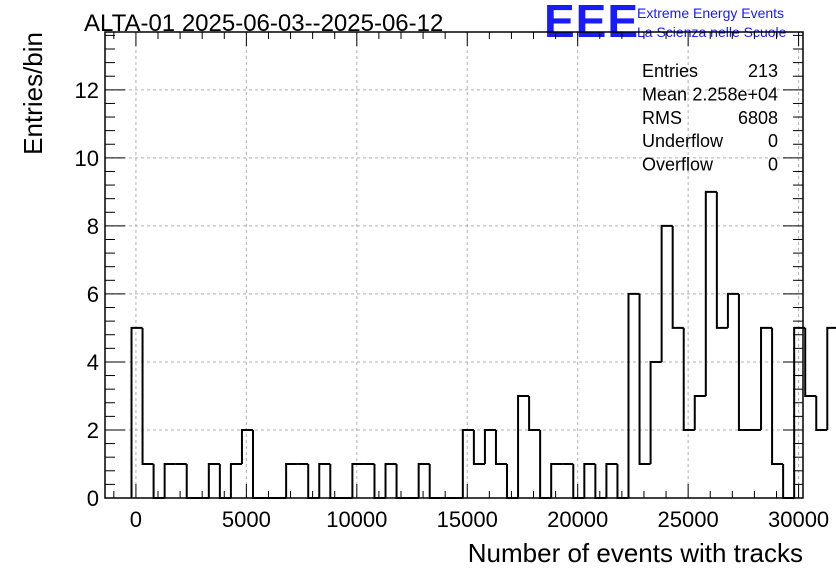  Describe the element at coordinates (577, 519) in the screenshot. I see `x-tick-label: 20000` at that location.